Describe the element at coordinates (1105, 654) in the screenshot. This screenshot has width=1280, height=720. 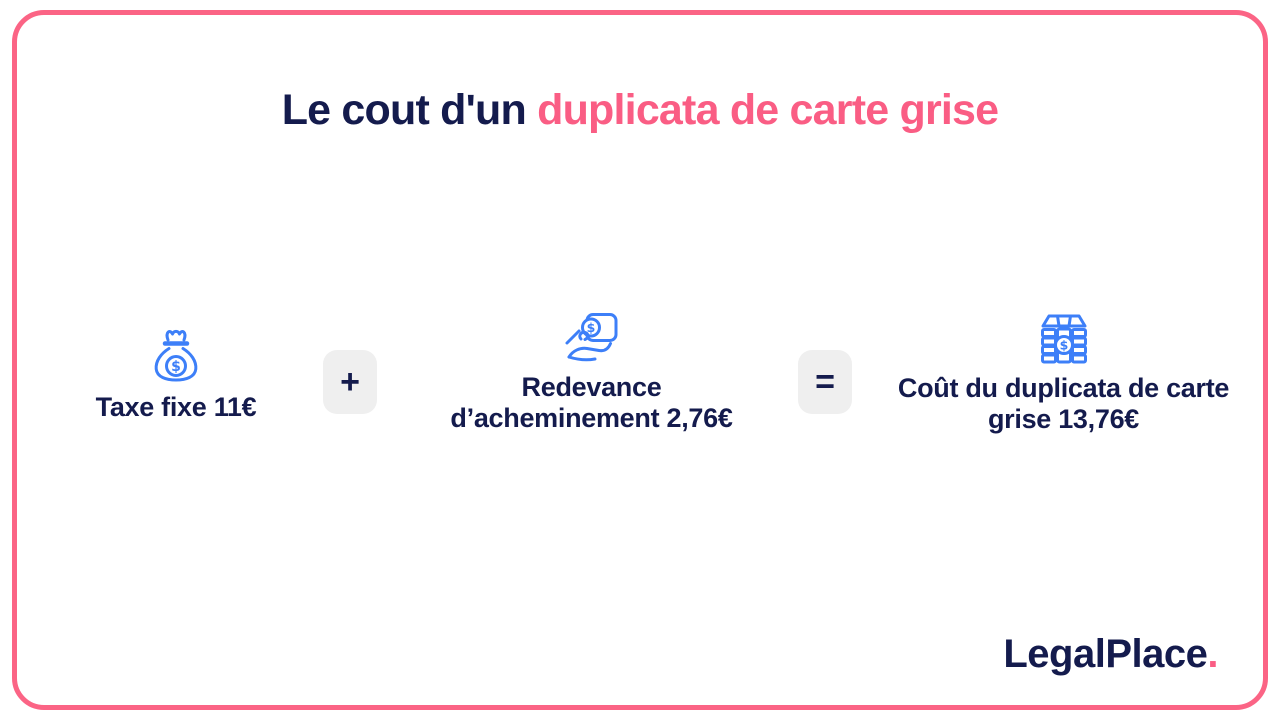
I see `logo-text: LegalPlace` at that location.